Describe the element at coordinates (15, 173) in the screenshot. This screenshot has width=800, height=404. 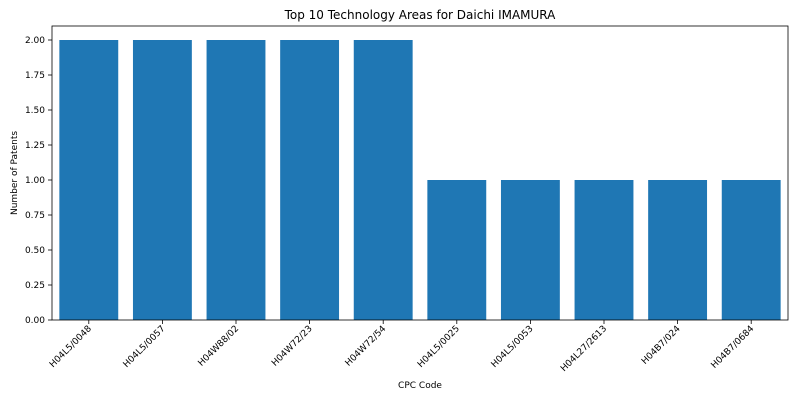
I see `y-axis-label: Number of Patents` at that location.